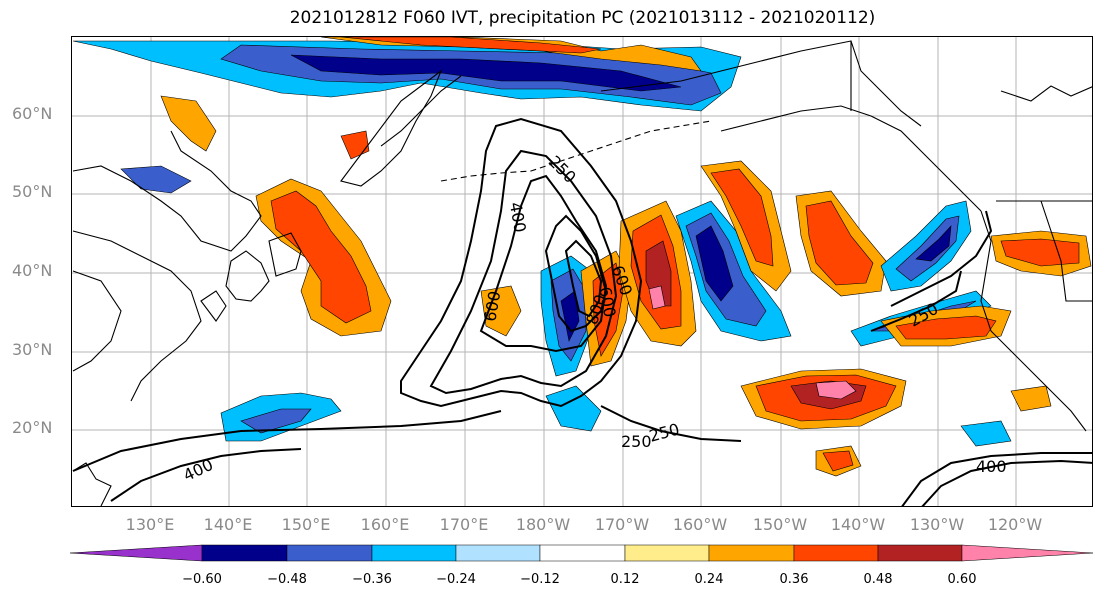 The height and width of the screenshot is (601, 1105). I want to click on neg-south-east, so click(986, 433).